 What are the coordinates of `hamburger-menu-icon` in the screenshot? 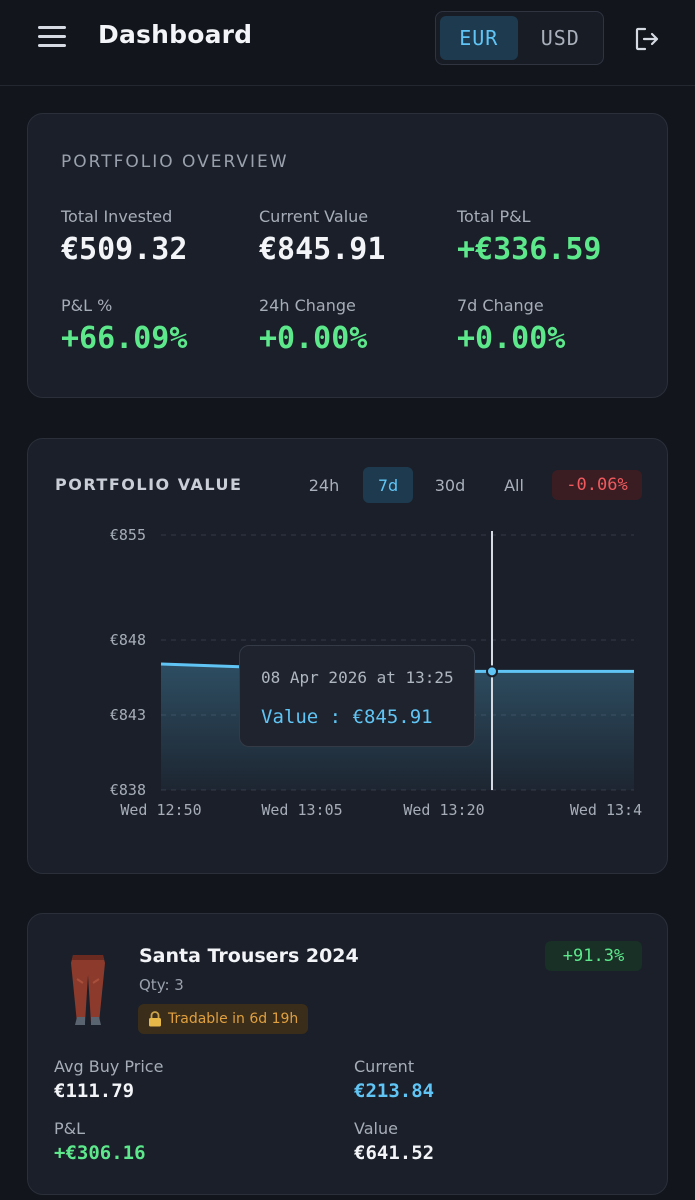 It's located at (52, 38).